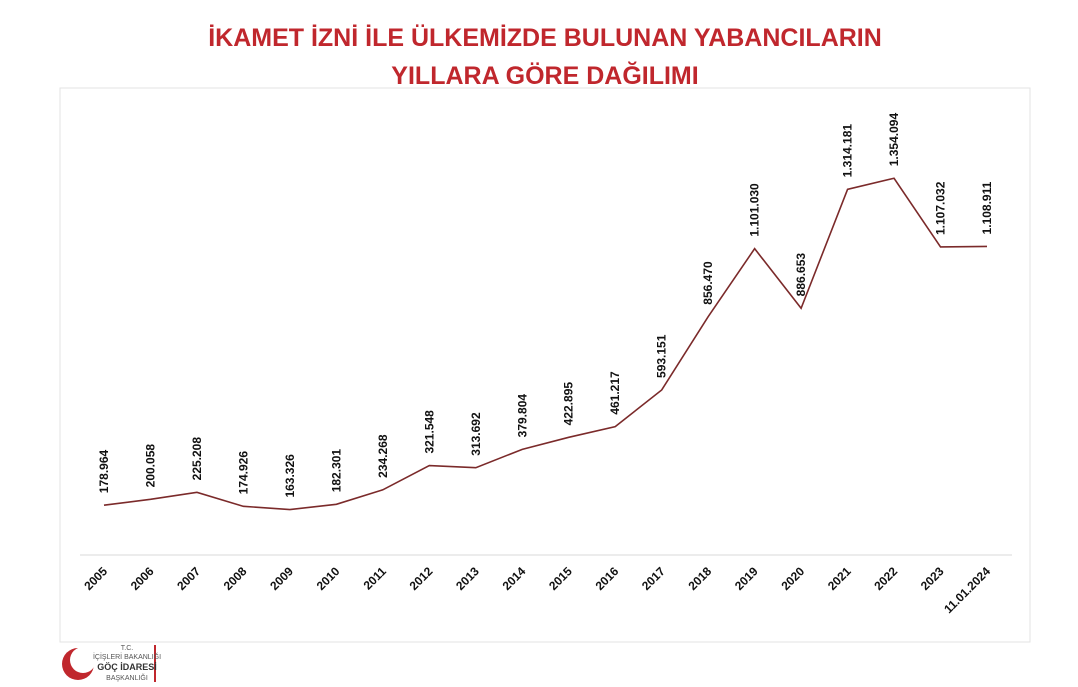  I want to click on data-label: 1.354.094, so click(894, 140).